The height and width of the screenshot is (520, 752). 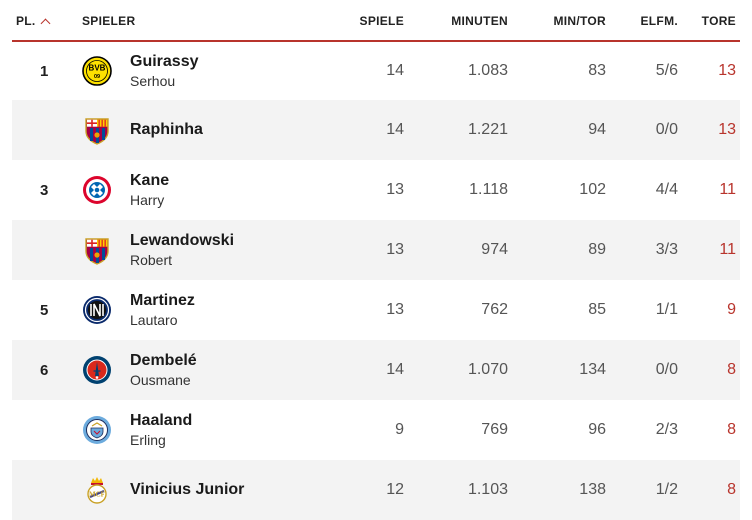 What do you see at coordinates (494, 429) in the screenshot?
I see `minutes-cell: 769` at bounding box center [494, 429].